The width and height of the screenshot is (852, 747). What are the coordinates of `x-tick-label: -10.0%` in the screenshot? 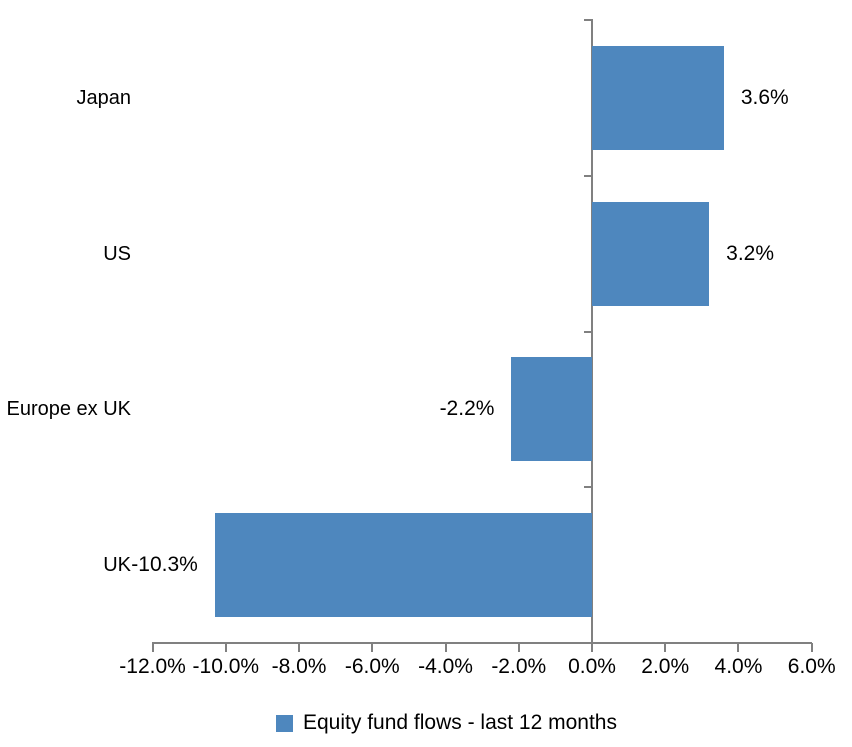 It's located at (226, 666).